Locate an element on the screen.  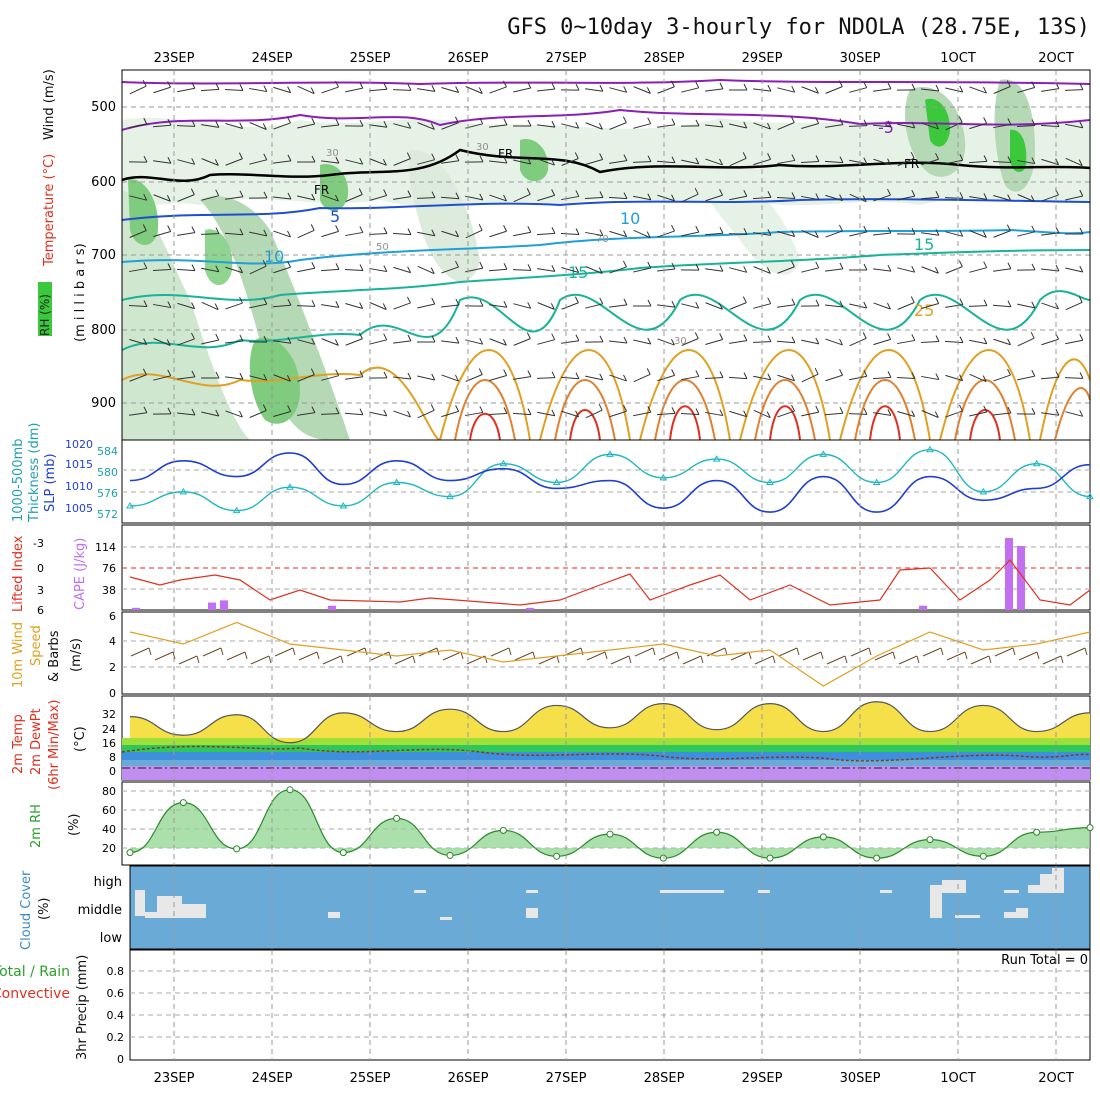
date-label-bottom: 2OCT is located at coordinates (1056, 1078).